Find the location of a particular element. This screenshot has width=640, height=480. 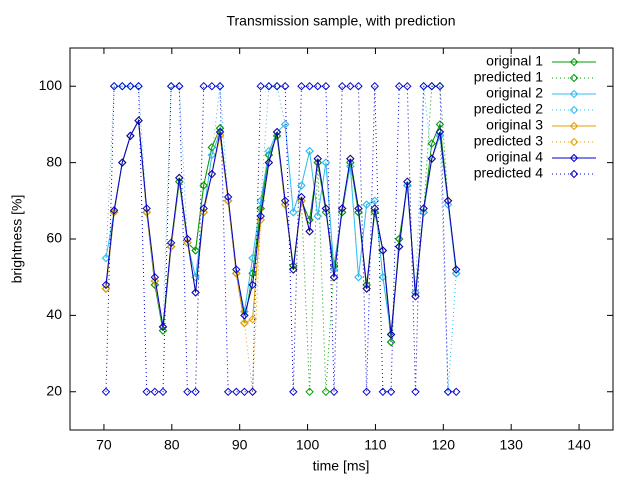

legend-label: predicted 2 is located at coordinates (508, 109).